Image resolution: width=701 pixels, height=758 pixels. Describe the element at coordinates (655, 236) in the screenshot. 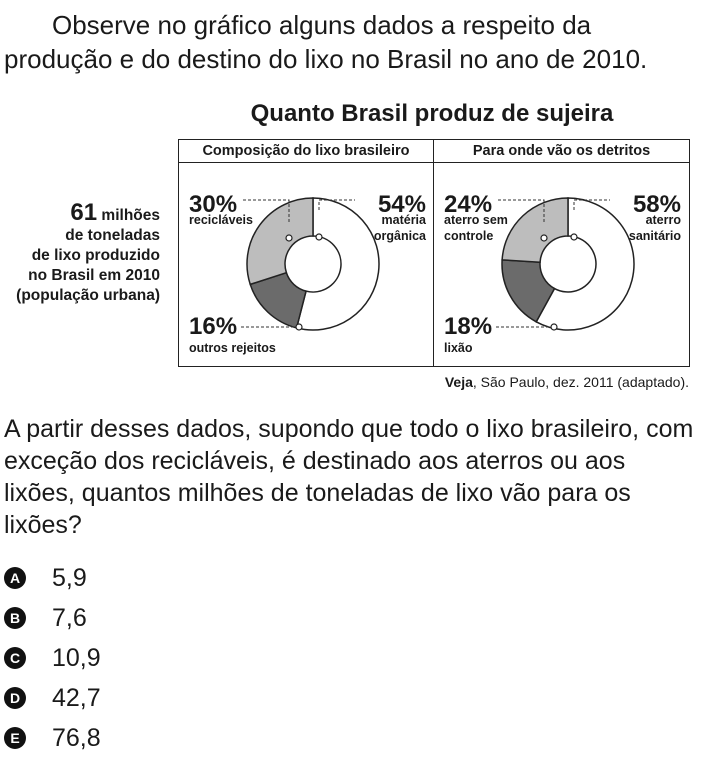

I see `slice-label-aterro-sanitario: sanitário` at that location.